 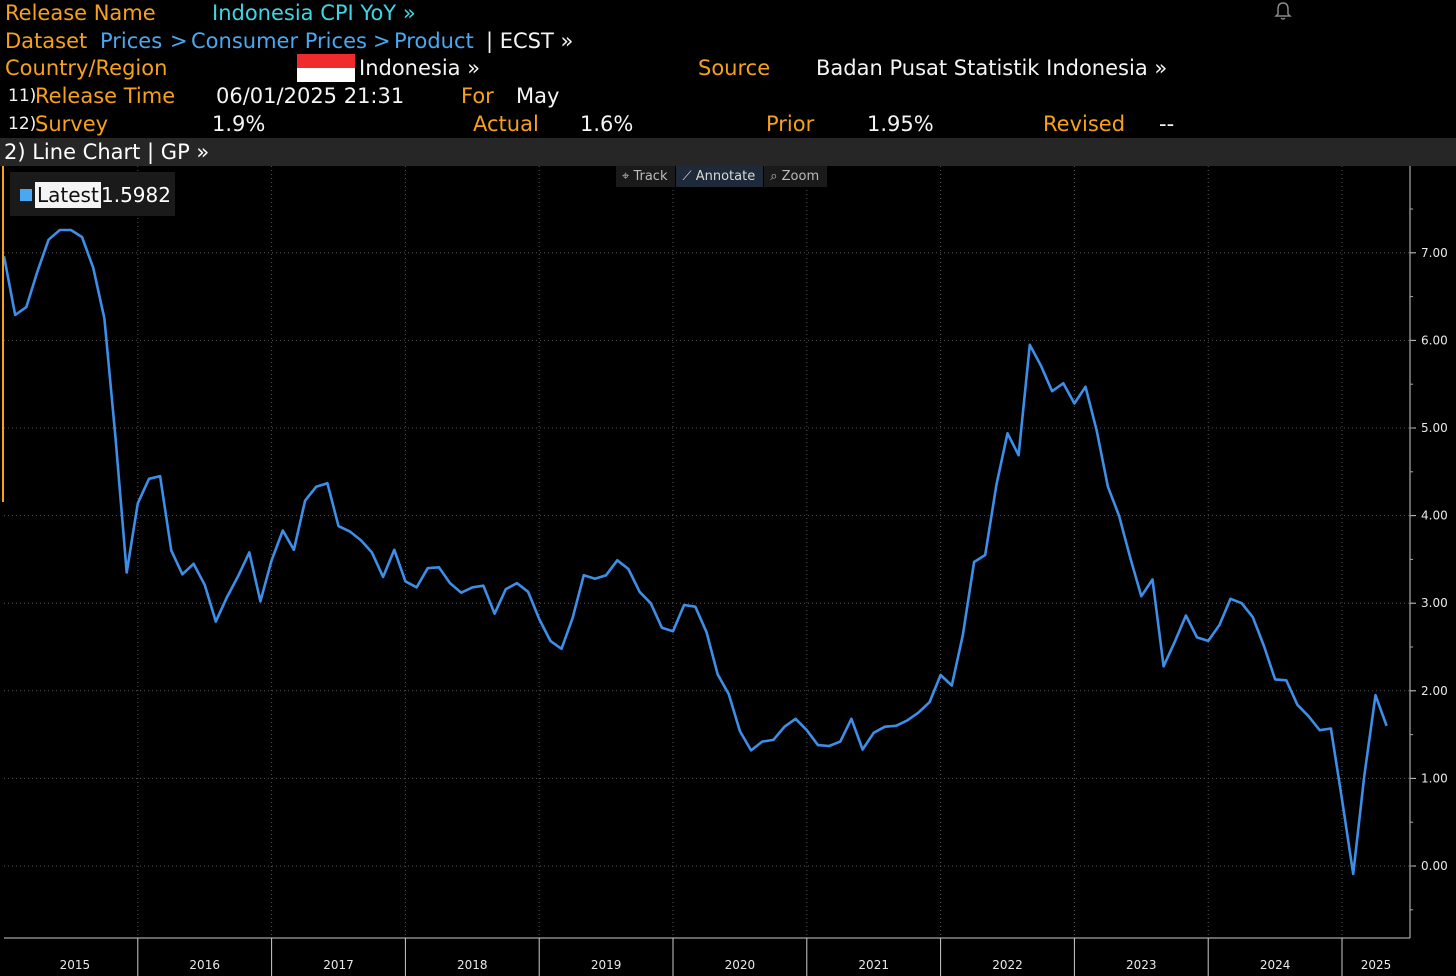 What do you see at coordinates (1434, 253) in the screenshot?
I see `y-tick-label: 7.00` at bounding box center [1434, 253].